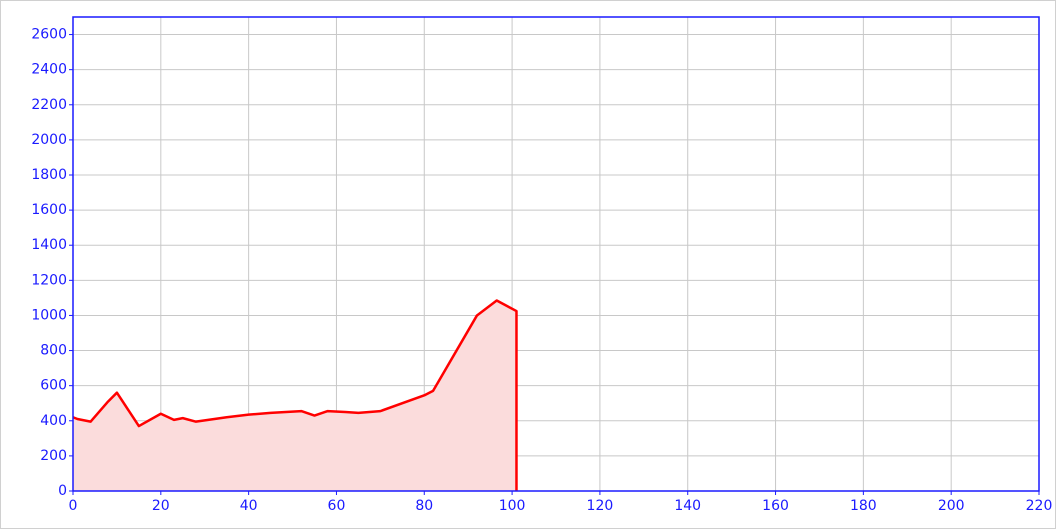 The image size is (1056, 529). What do you see at coordinates (161, 506) in the screenshot?
I see `x-tick-label: 20` at bounding box center [161, 506].